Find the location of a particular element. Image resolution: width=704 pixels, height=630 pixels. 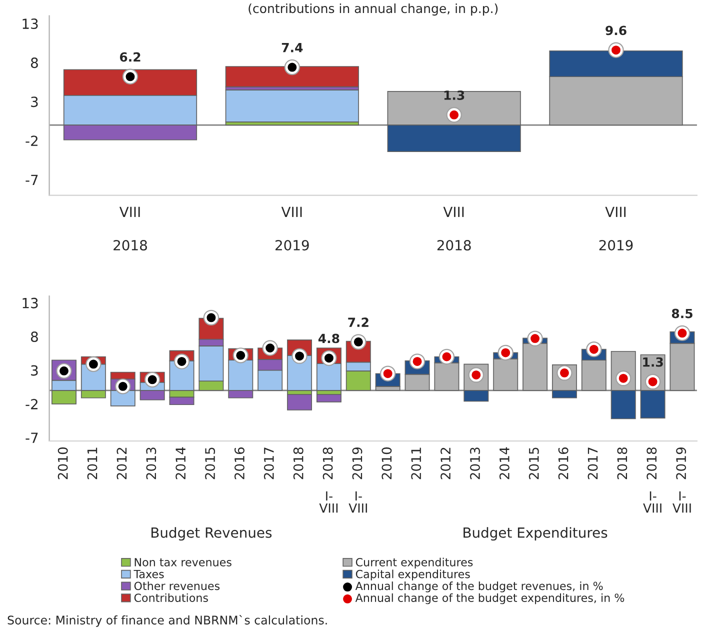

text: Budget Revenues is located at coordinates (212, 534).